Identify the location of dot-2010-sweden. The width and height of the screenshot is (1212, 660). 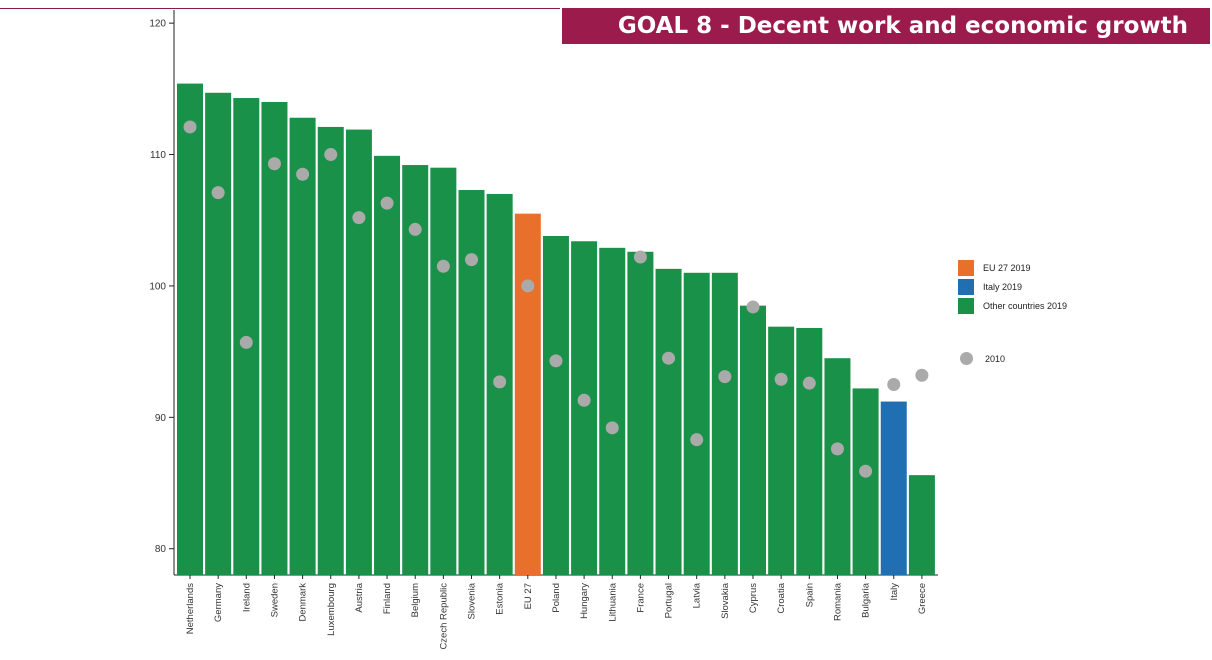
(274, 164).